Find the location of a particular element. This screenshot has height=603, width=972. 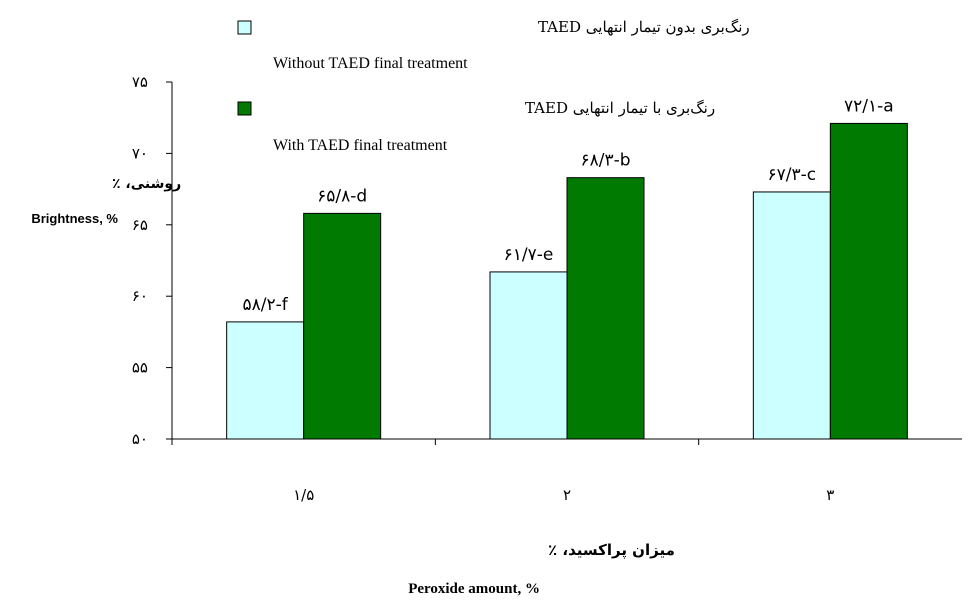

y-tick-label: ۷۰ is located at coordinates (140, 153).